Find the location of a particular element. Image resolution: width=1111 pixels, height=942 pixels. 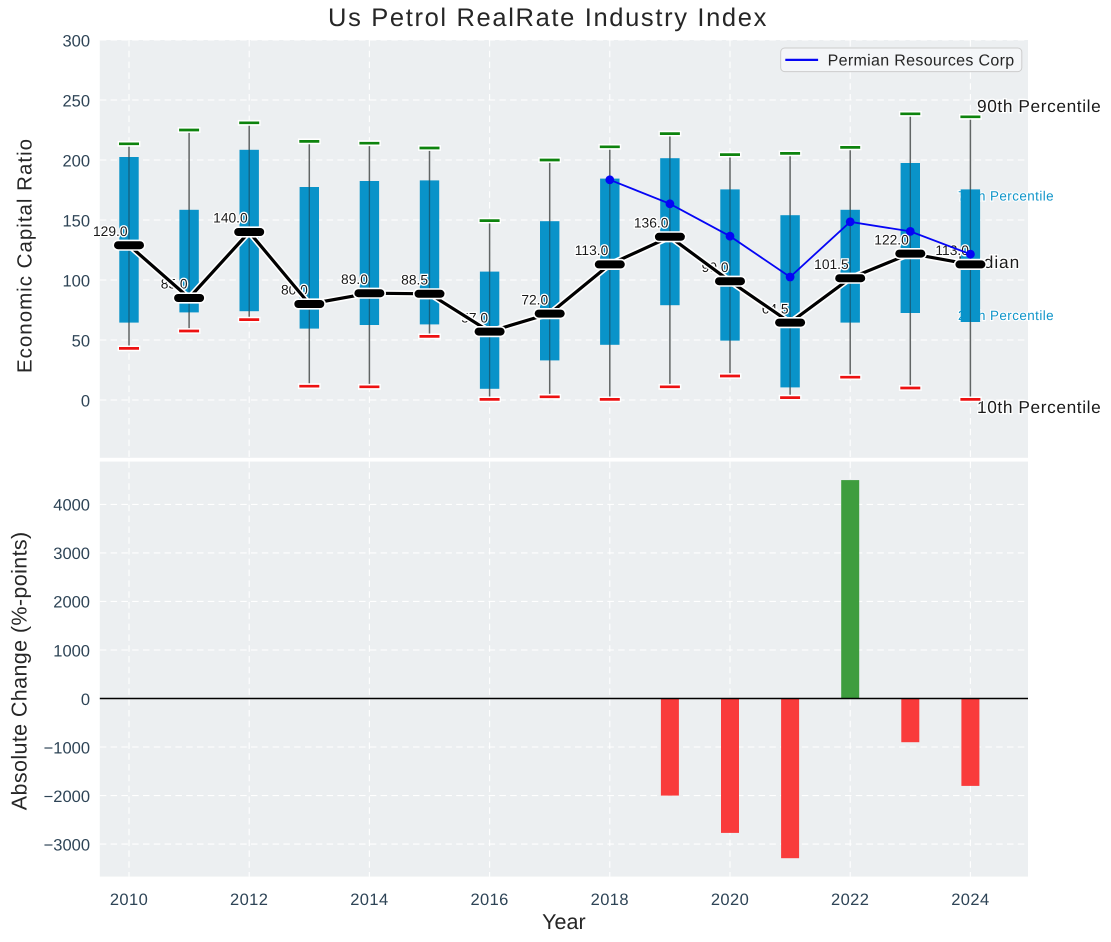

svg-text: 2022 is located at coordinates (850, 900).